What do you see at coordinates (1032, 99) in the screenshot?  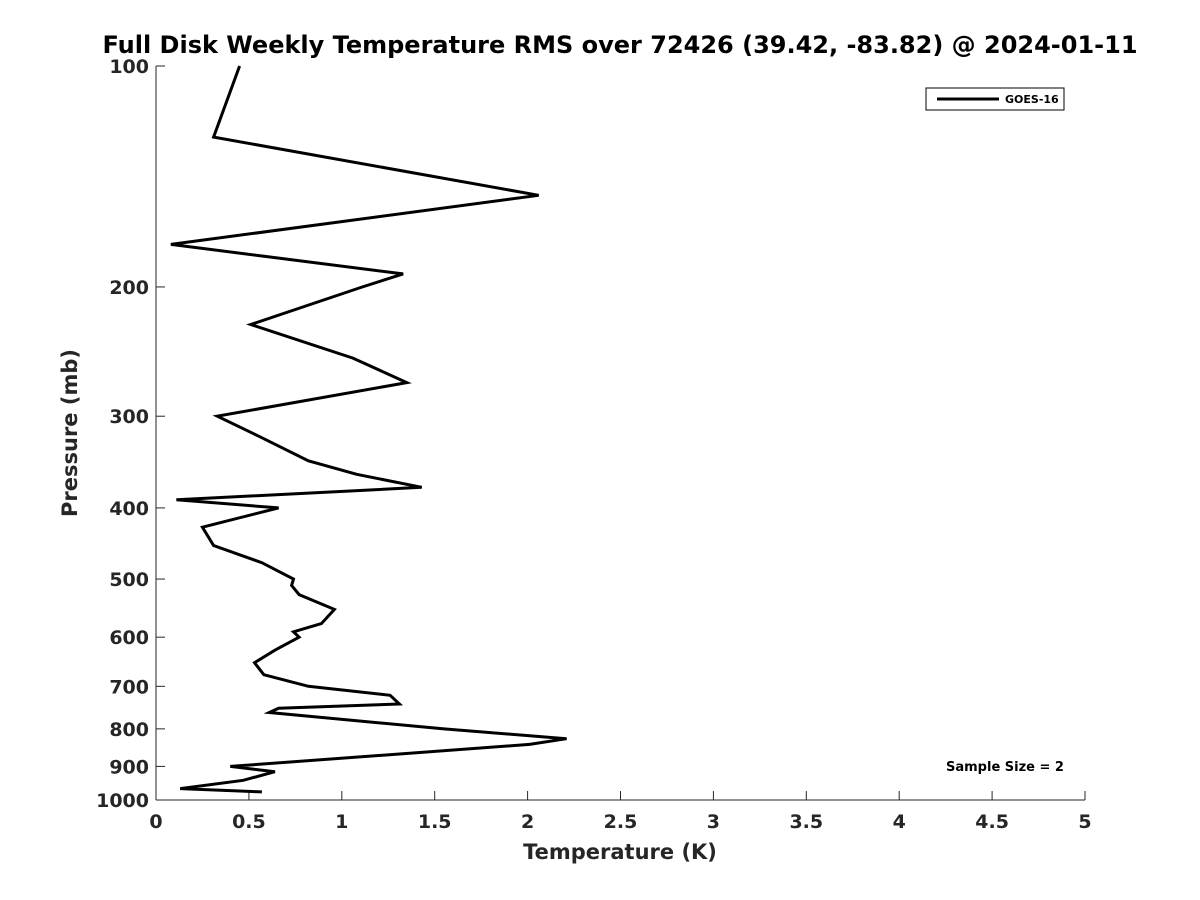 I see `legend-series-label: GOES-16` at bounding box center [1032, 99].